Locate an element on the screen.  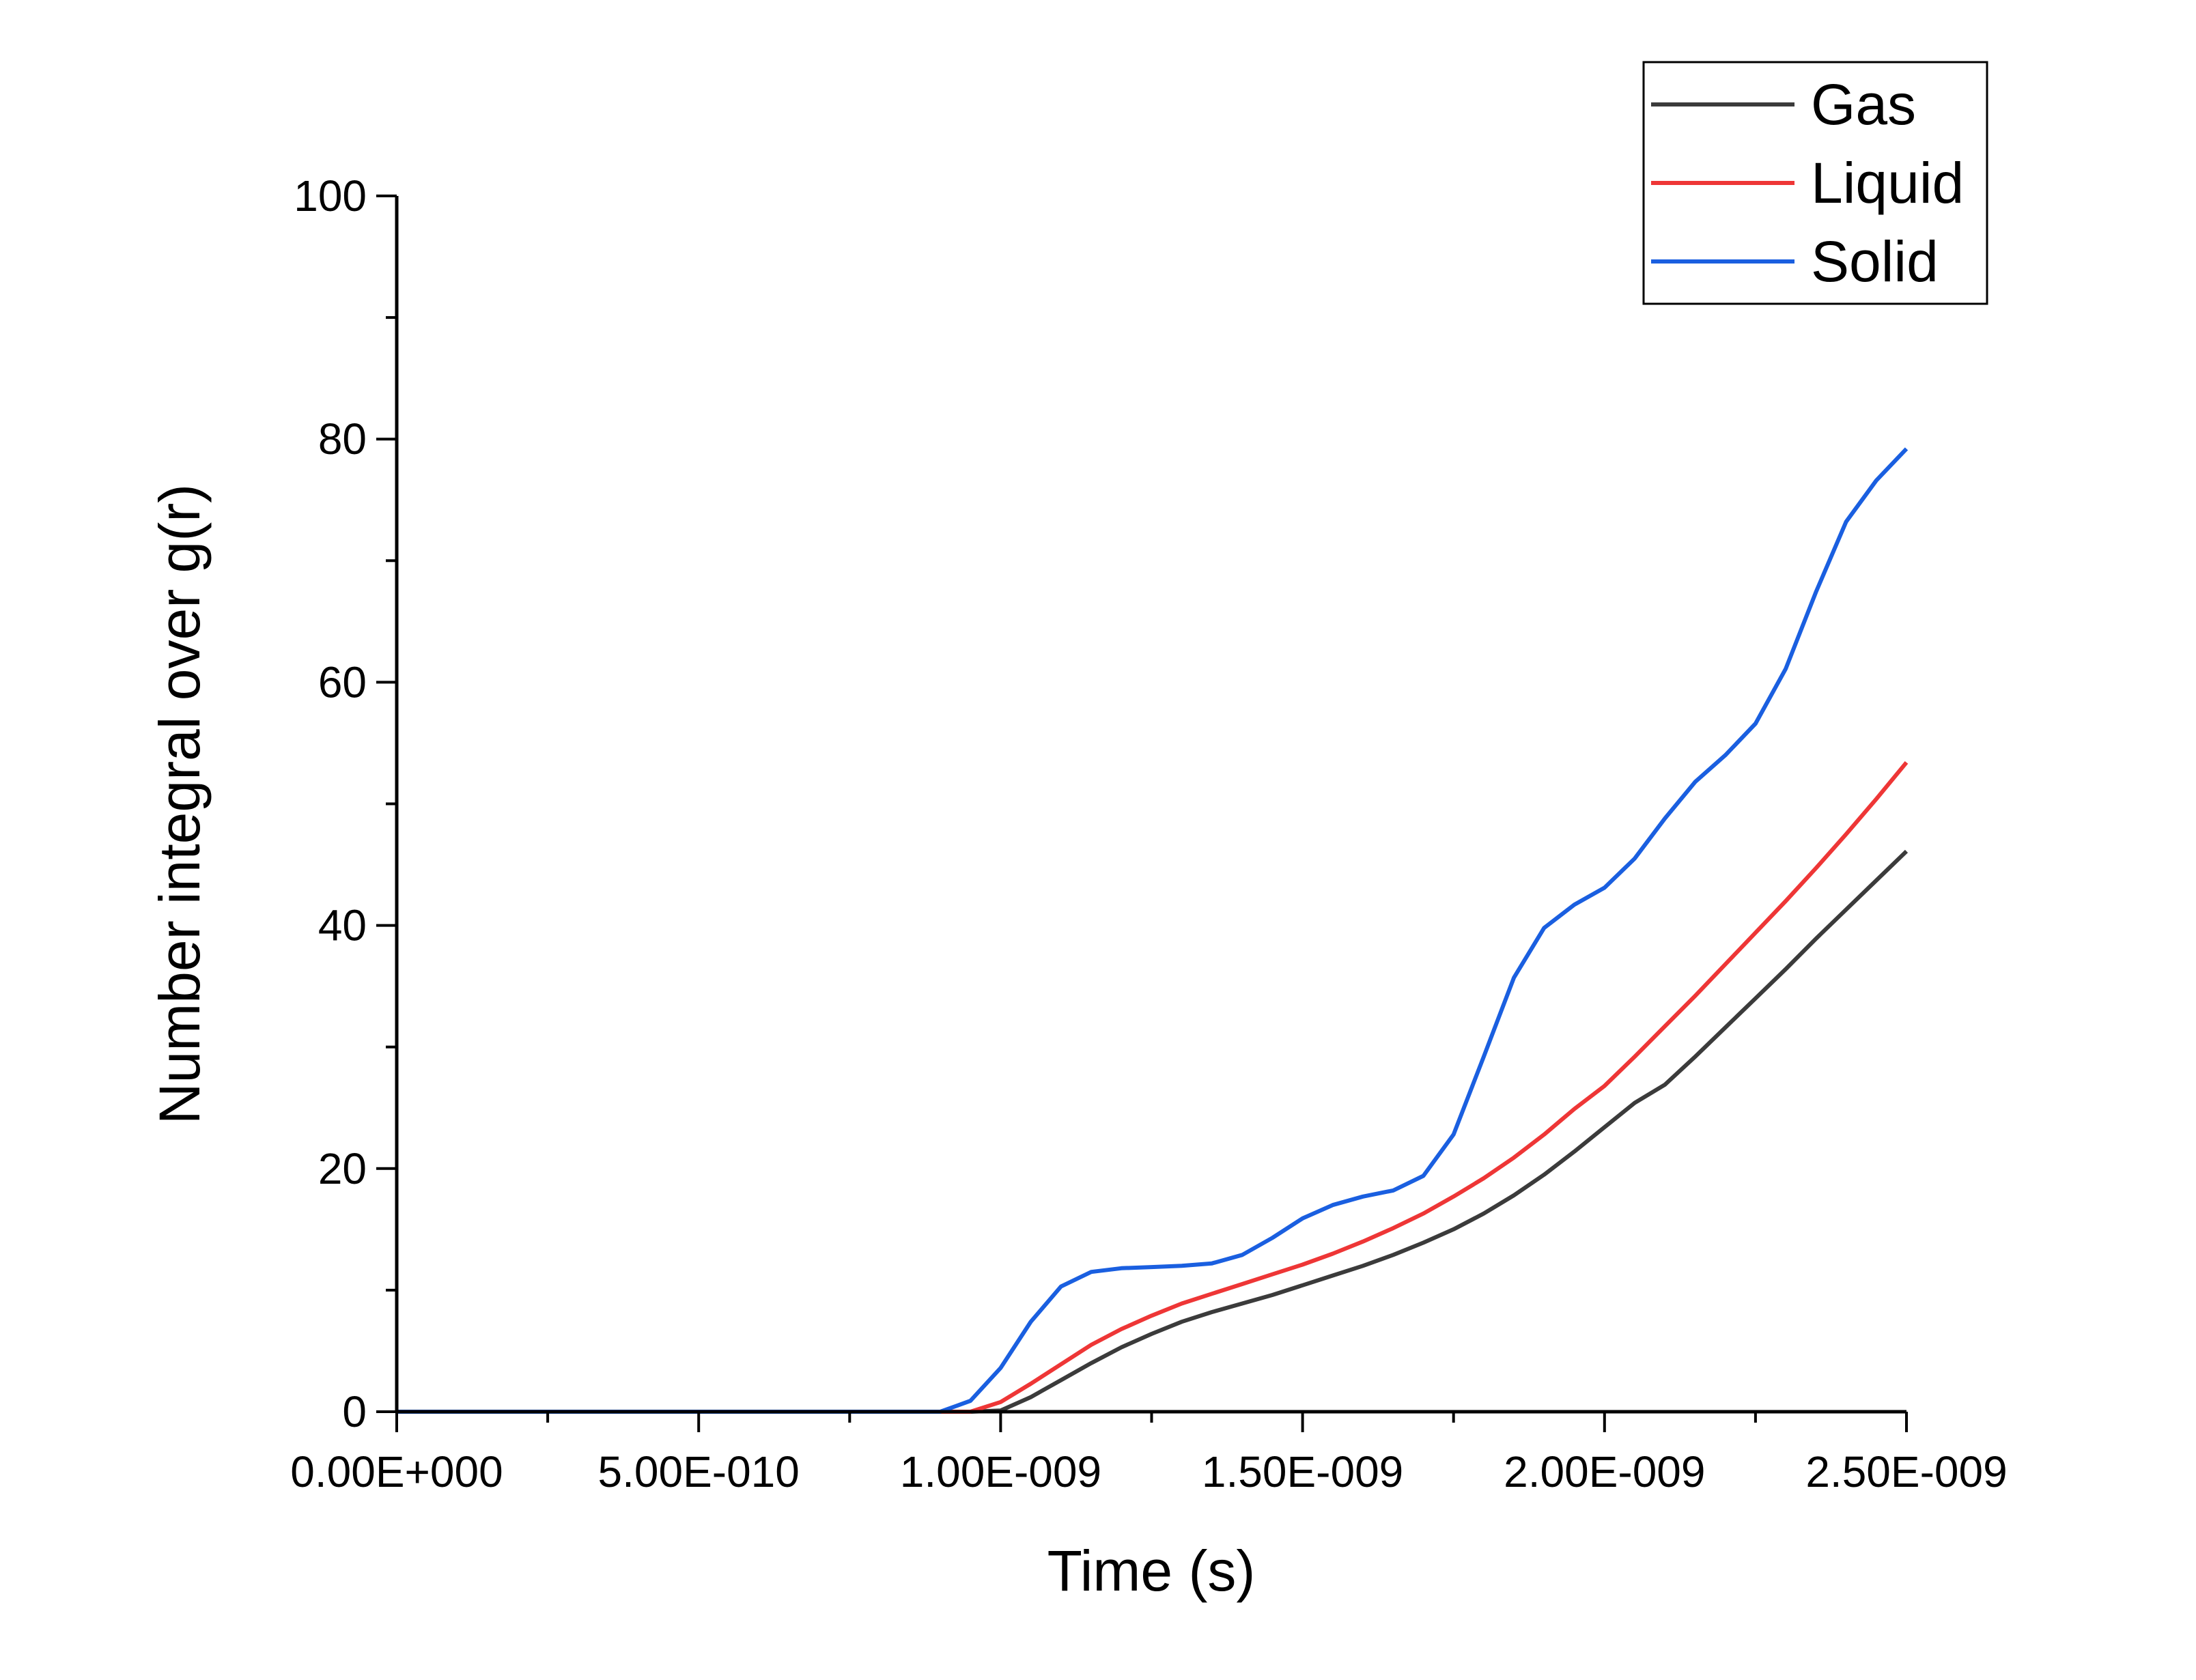
x-tick-label: 1.00E-009 is located at coordinates (1000, 1471).